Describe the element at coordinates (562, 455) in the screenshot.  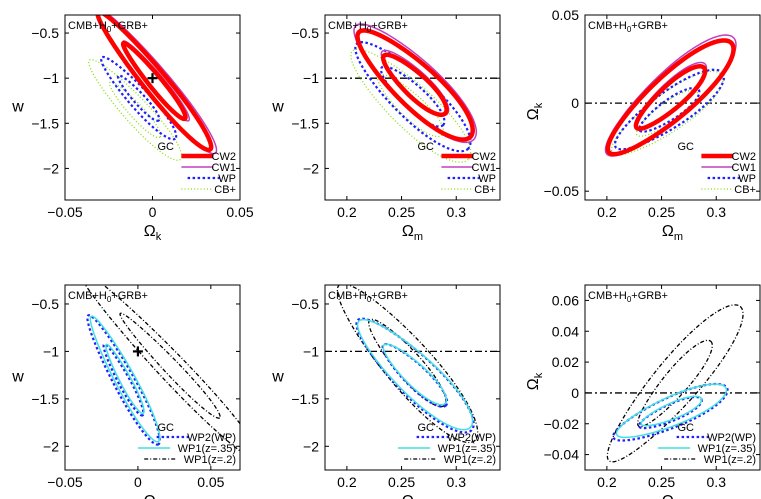
I see `y-tick-label: −0.04` at that location.